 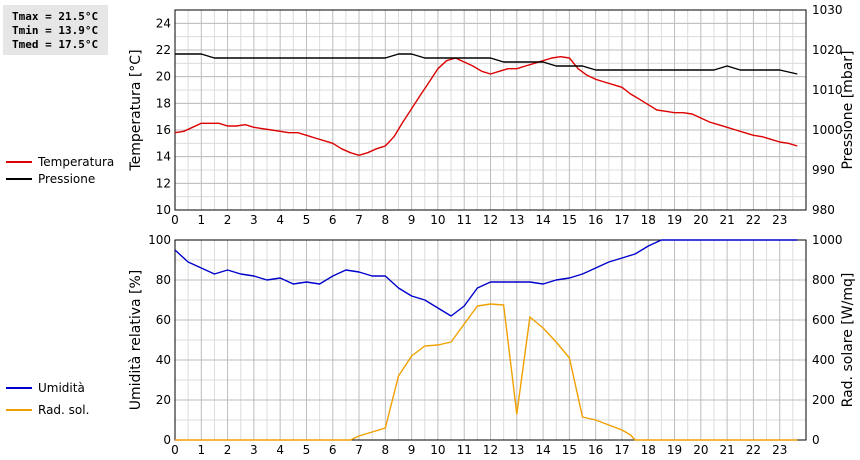 What do you see at coordinates (55, 44) in the screenshot?
I see `stat-tmed: Tmed = 17.5°C` at bounding box center [55, 44].